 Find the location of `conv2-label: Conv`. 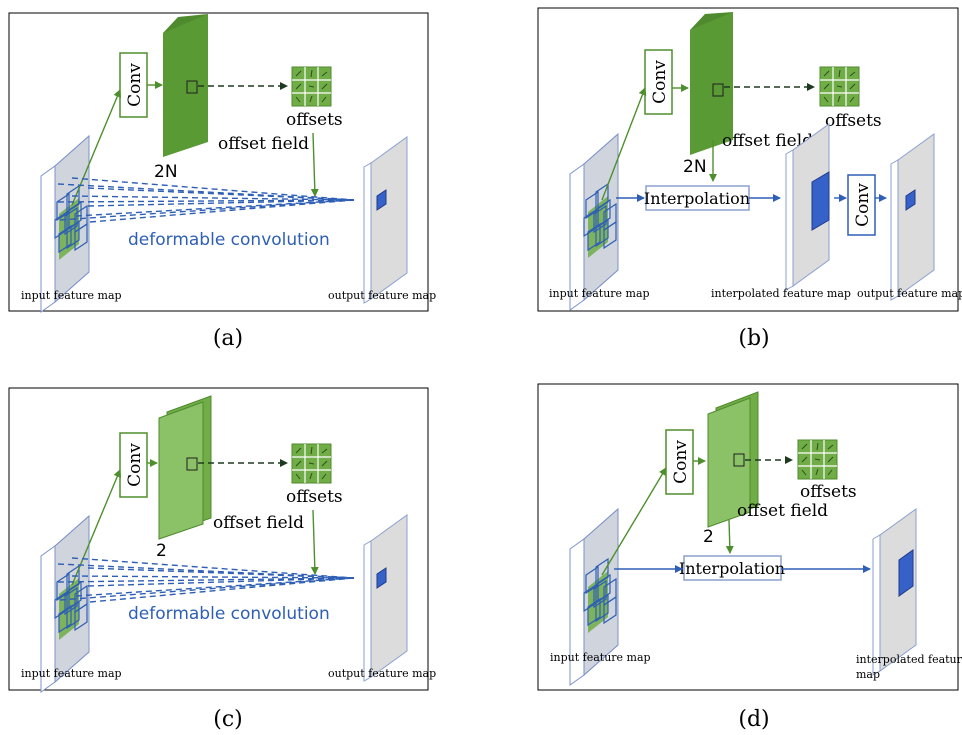

conv2-label: Conv is located at coordinates (863, 205).